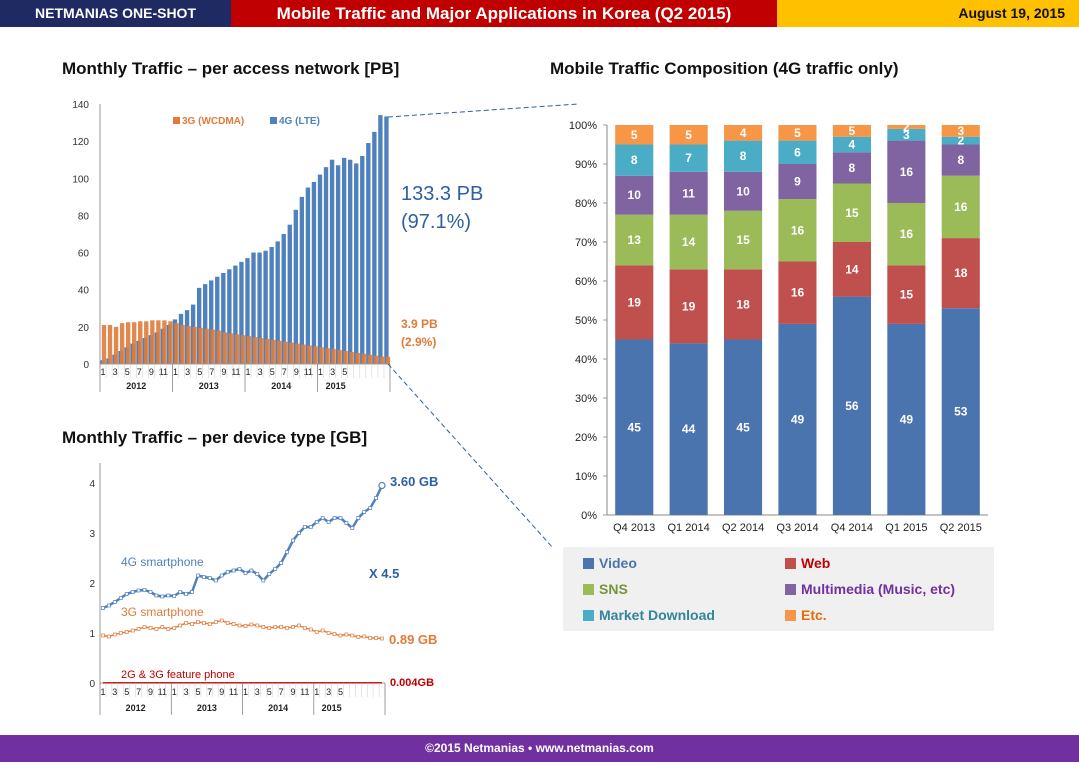  What do you see at coordinates (92, 684) in the screenshot?
I see `chart2-ytick: 0` at bounding box center [92, 684].